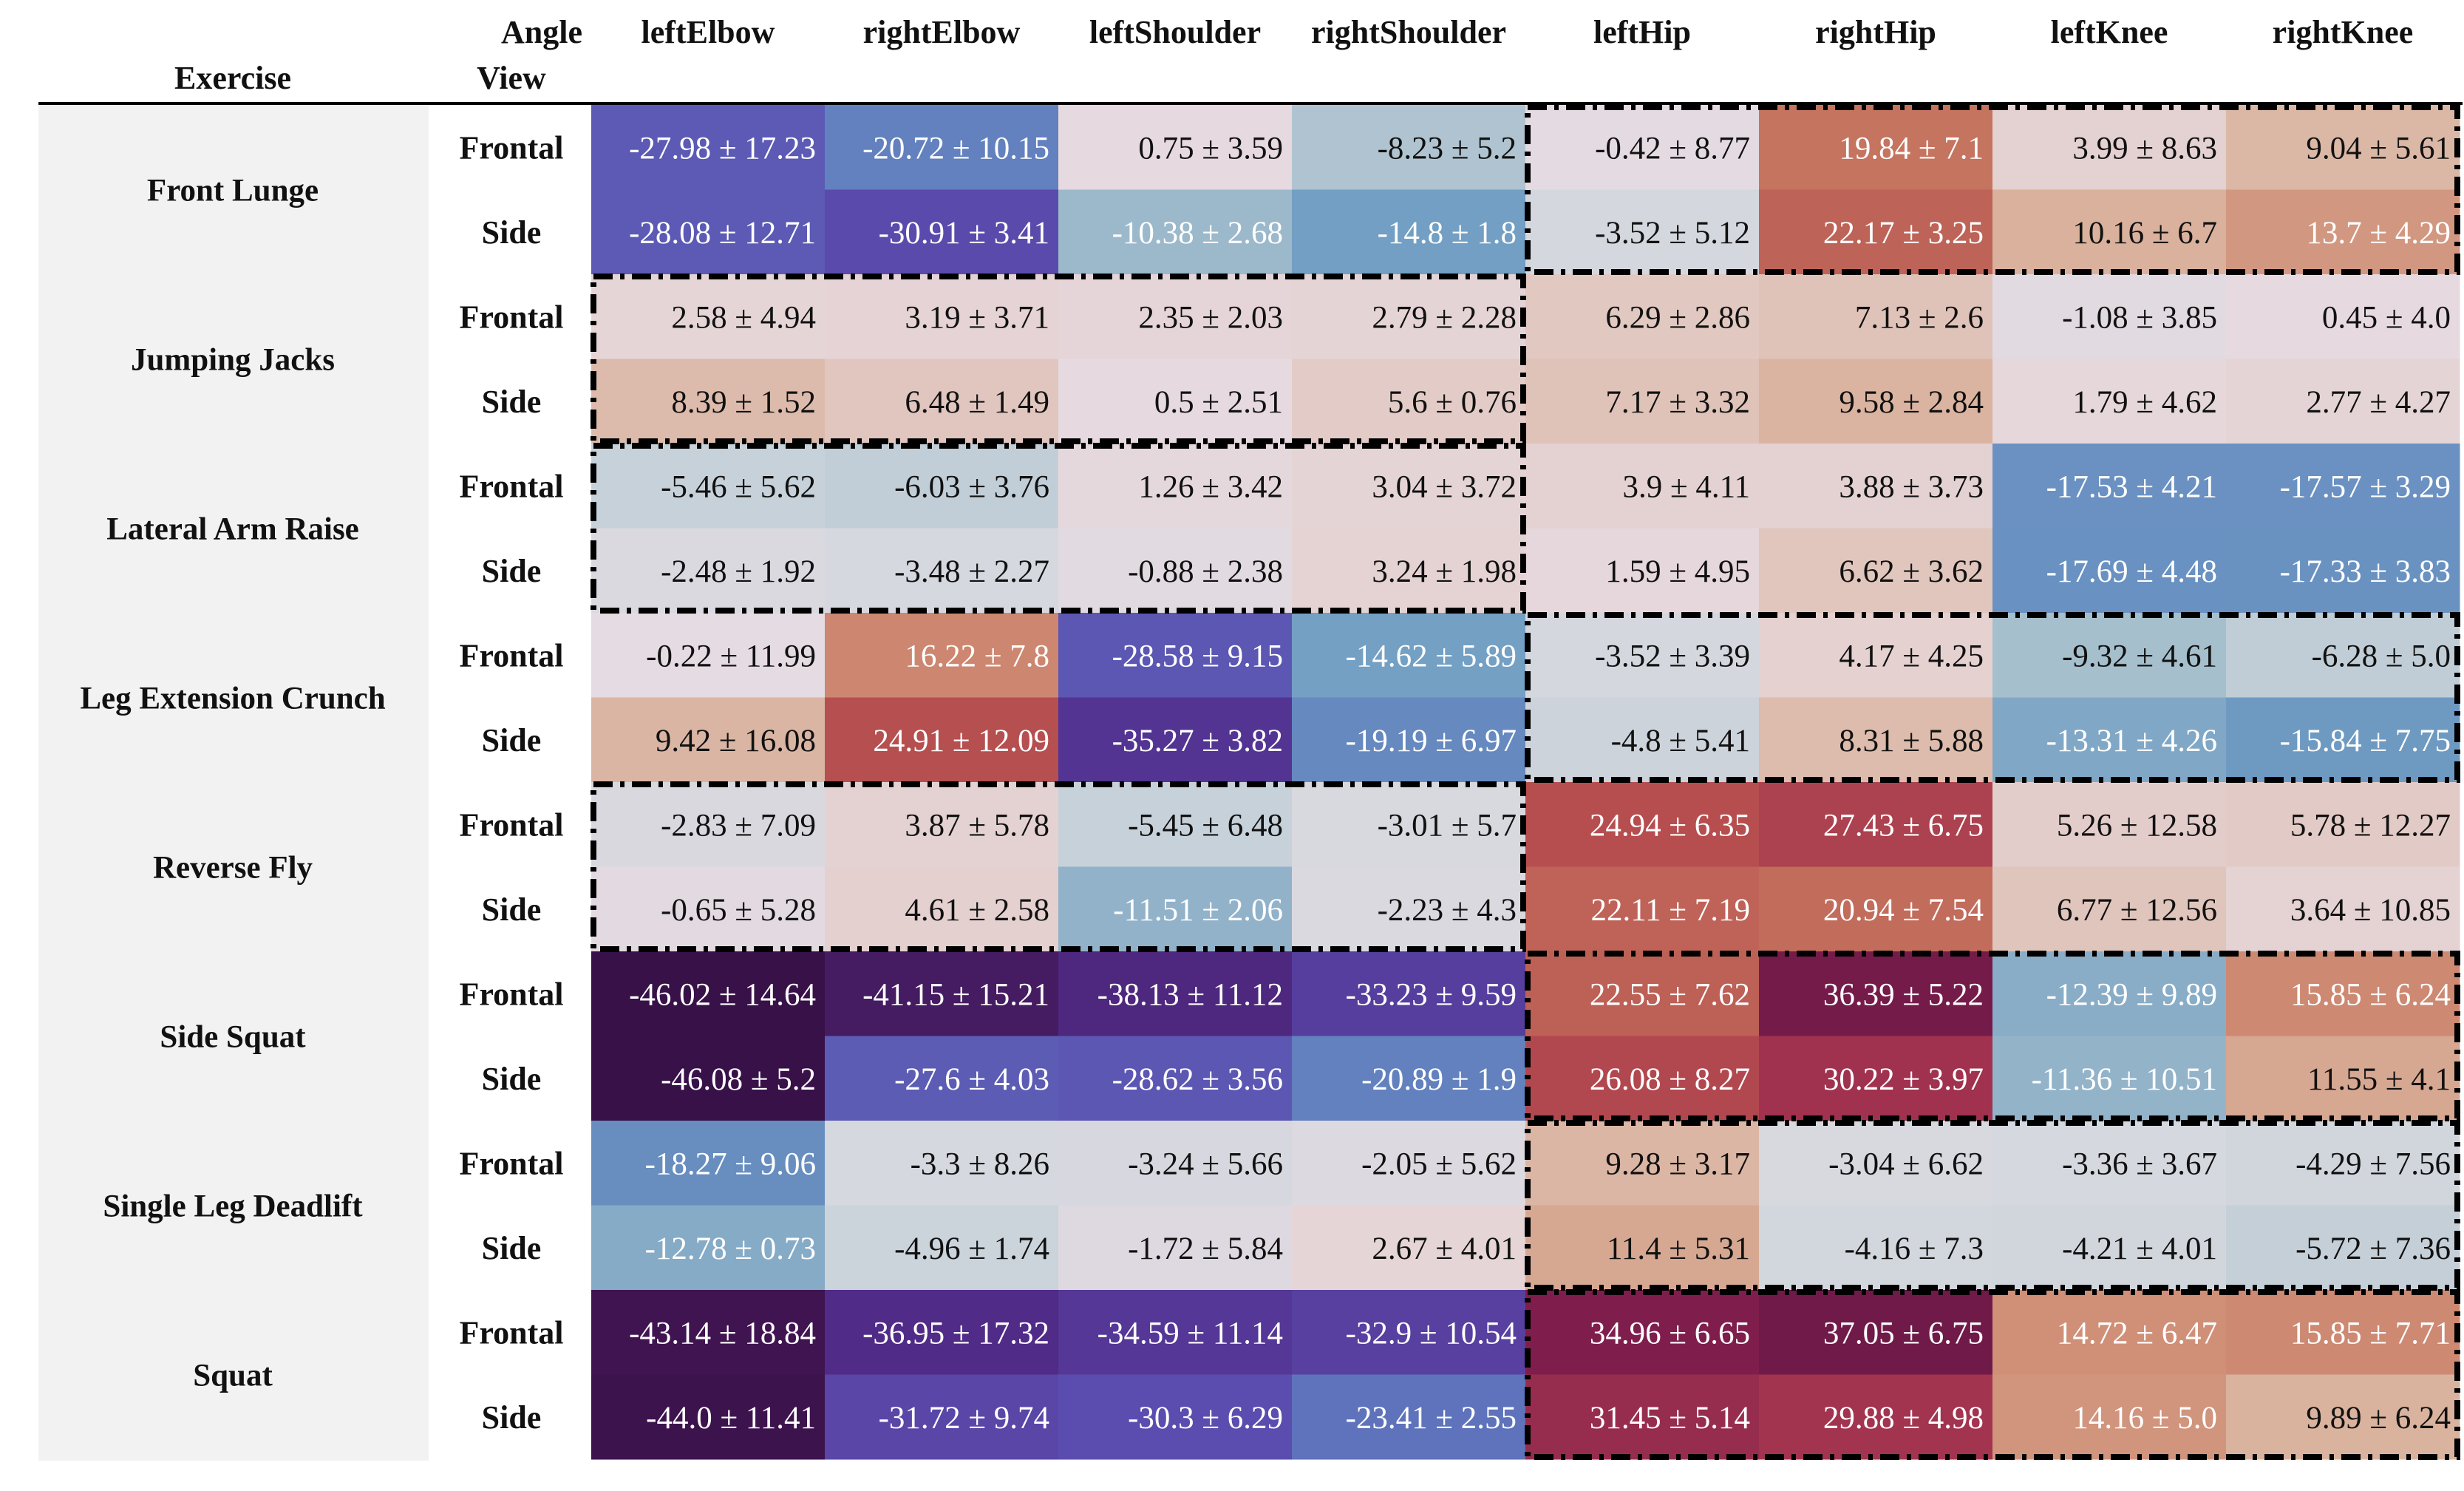  What do you see at coordinates (2381, 656) in the screenshot?
I see `cell-value: -6.28 ± 5.0` at bounding box center [2381, 656].